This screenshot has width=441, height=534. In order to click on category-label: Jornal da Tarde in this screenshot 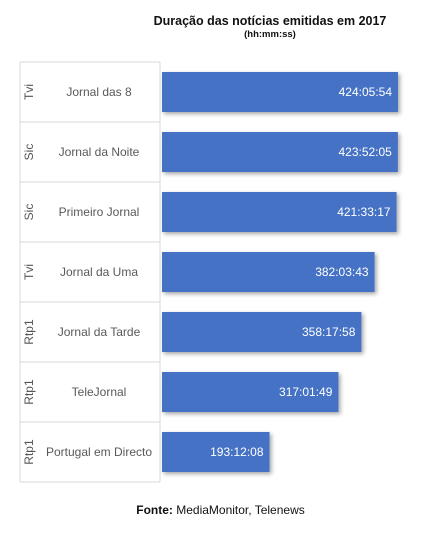, I will do `click(99, 332)`.